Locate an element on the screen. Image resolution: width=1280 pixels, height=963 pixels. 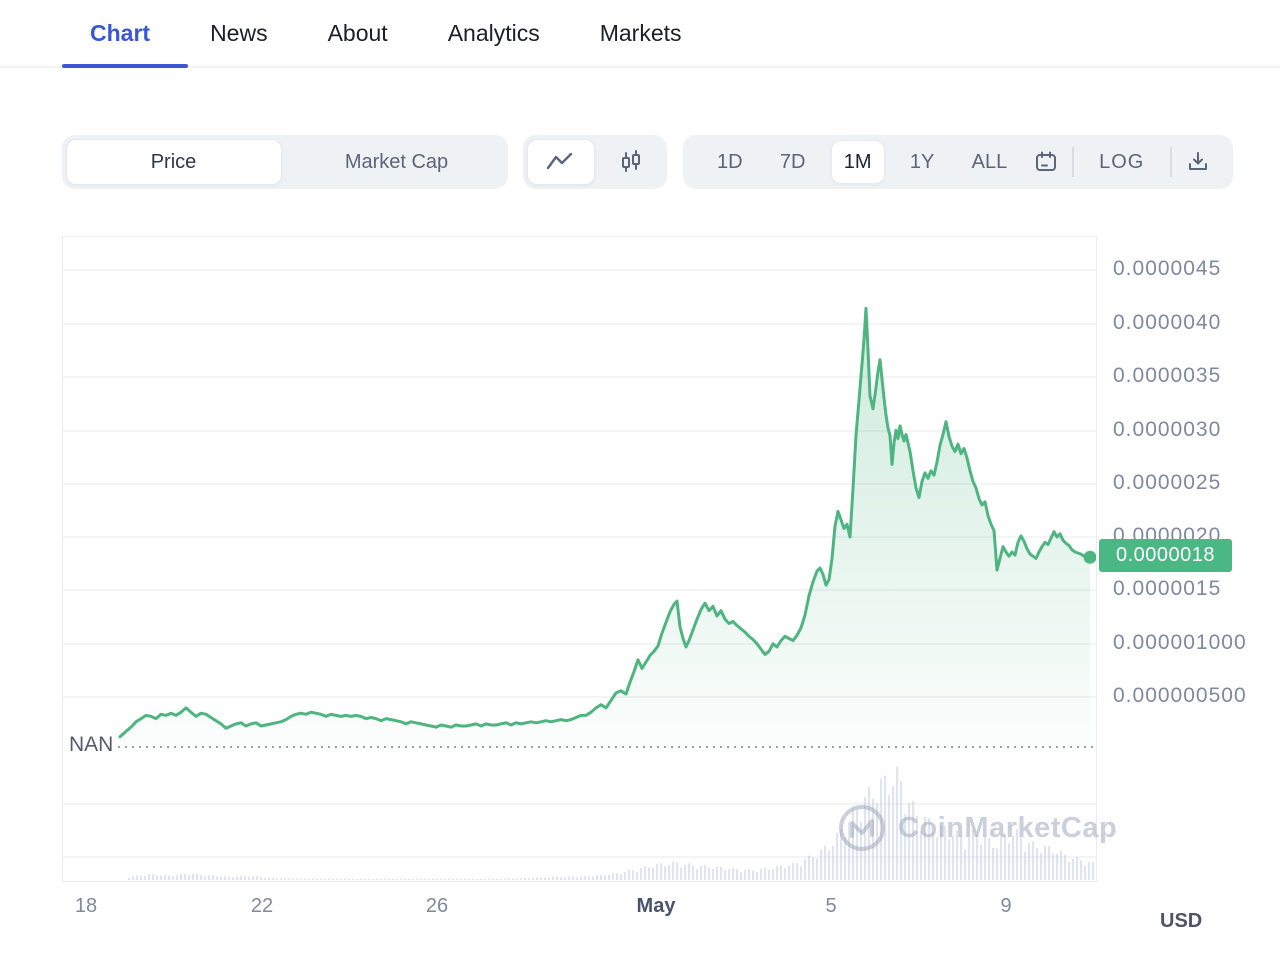
y-axis-label-4.5: 0.0000045 is located at coordinates (1167, 268).